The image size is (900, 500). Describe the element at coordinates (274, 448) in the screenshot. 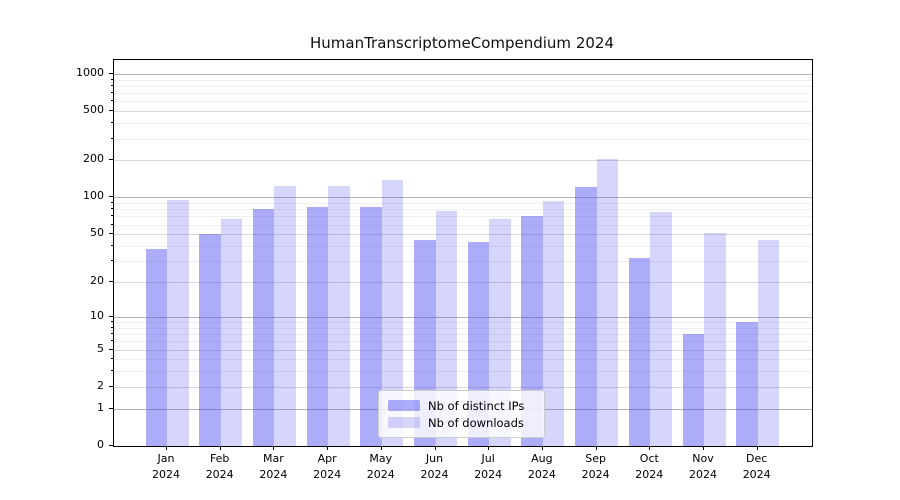

I see `x-tick-mark-mar` at that location.